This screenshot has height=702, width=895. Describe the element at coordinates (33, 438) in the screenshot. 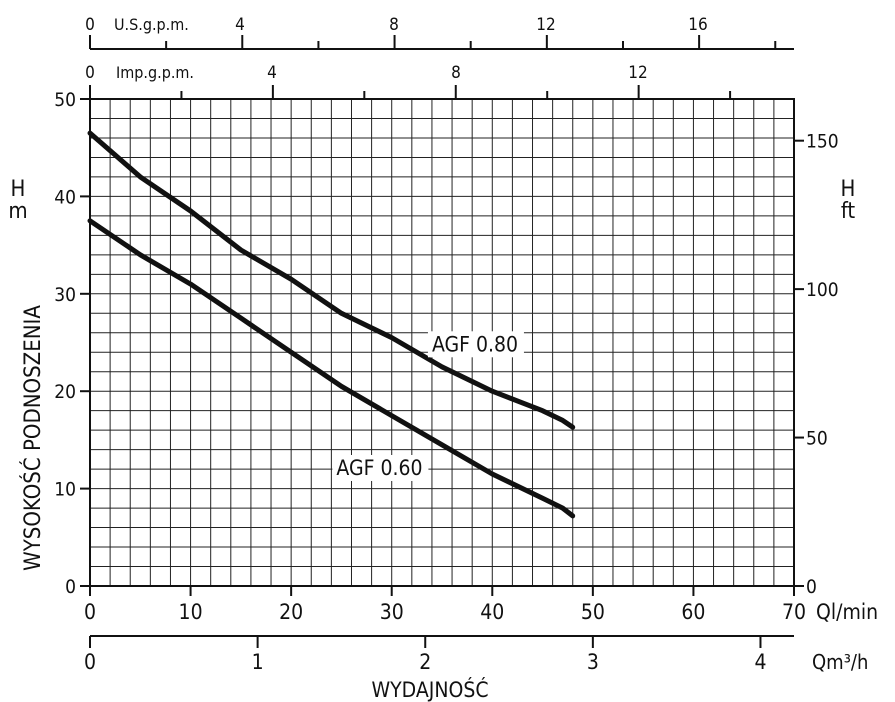

I see `left-axis-title: WYSOKOŚĆ PODNOSZENIA` at that location.